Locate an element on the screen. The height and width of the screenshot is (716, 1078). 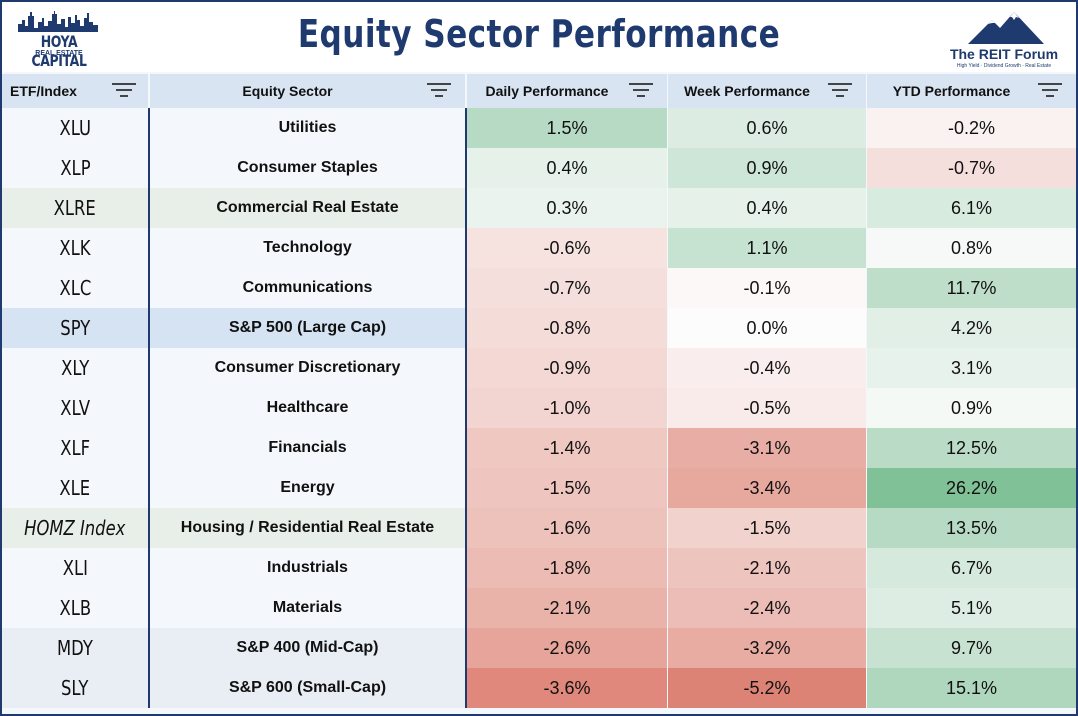
daily-performance-cell: -0.7% is located at coordinates (567, 288).